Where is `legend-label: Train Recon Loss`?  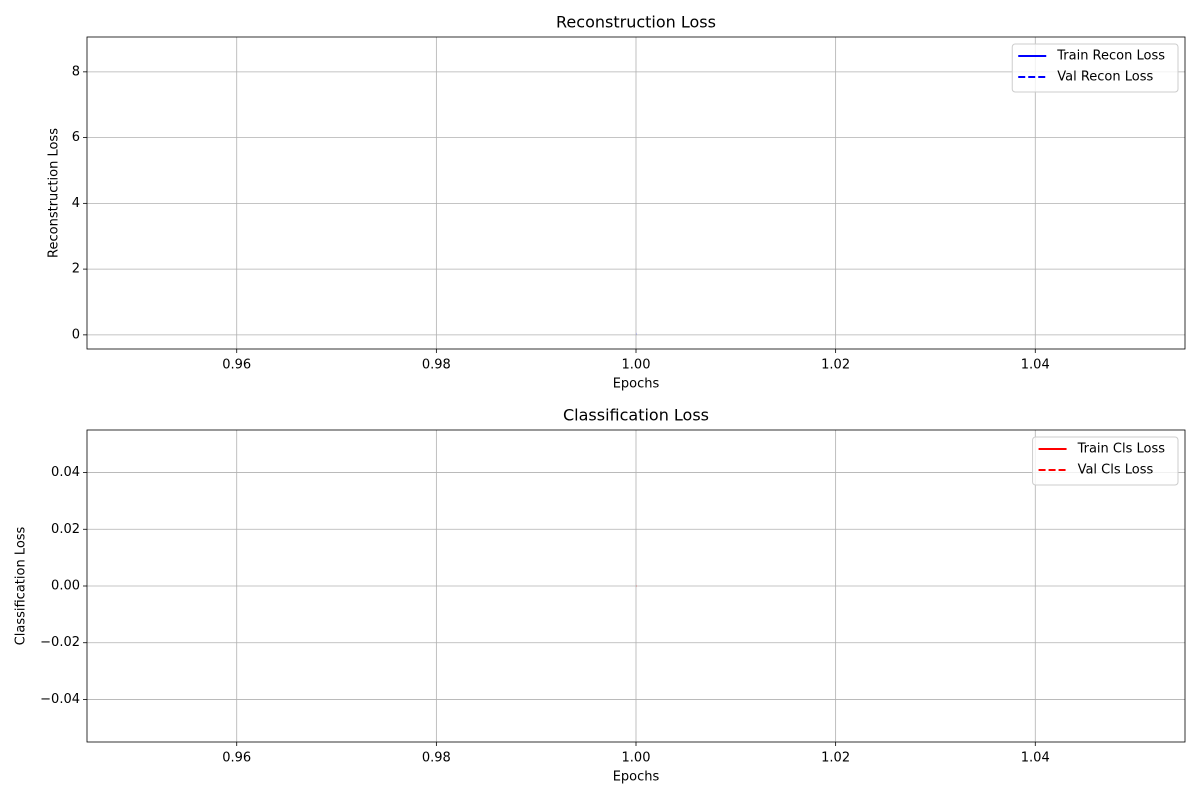 legend-label: Train Recon Loss is located at coordinates (1110, 56).